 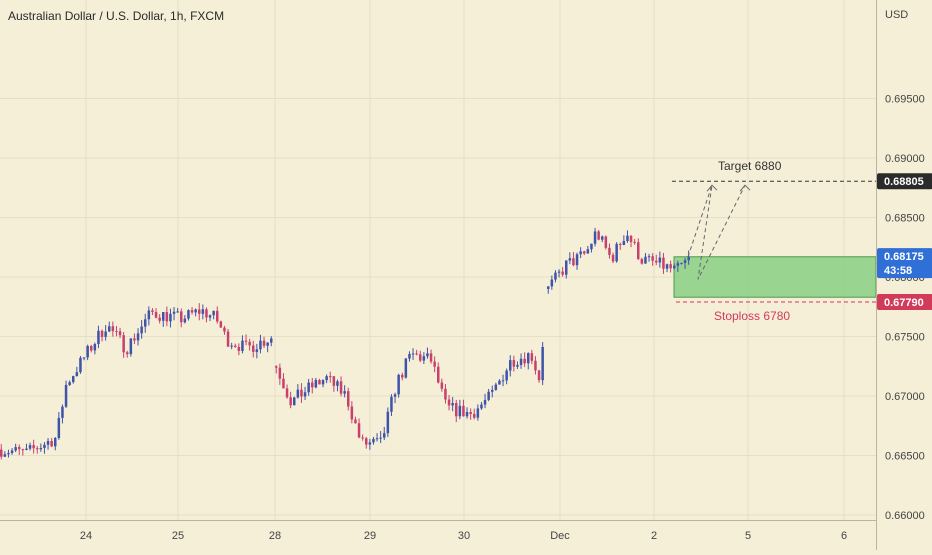 What do you see at coordinates (654, 536) in the screenshot?
I see `time-tick-label: 2` at bounding box center [654, 536].